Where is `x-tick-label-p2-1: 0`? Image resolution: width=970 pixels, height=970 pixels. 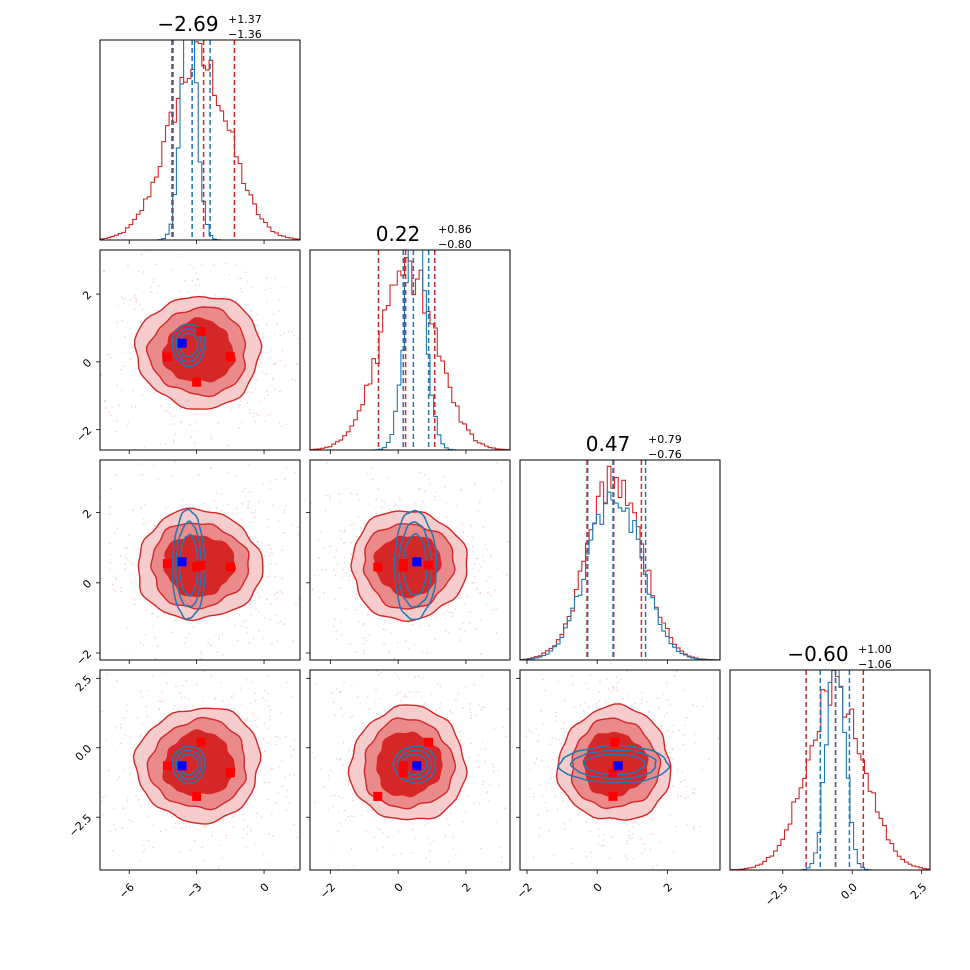 x-tick-label-p2-1: 0 is located at coordinates (399, 888).